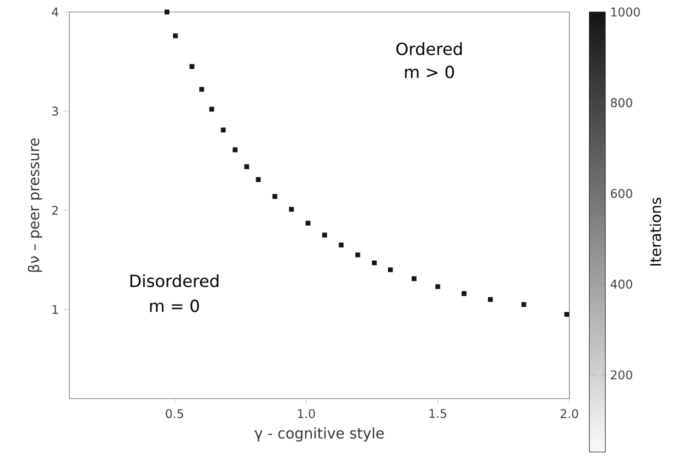 This screenshot has width=690, height=472. Describe the element at coordinates (621, 375) in the screenshot. I see `color-bar-label: 200` at that location.